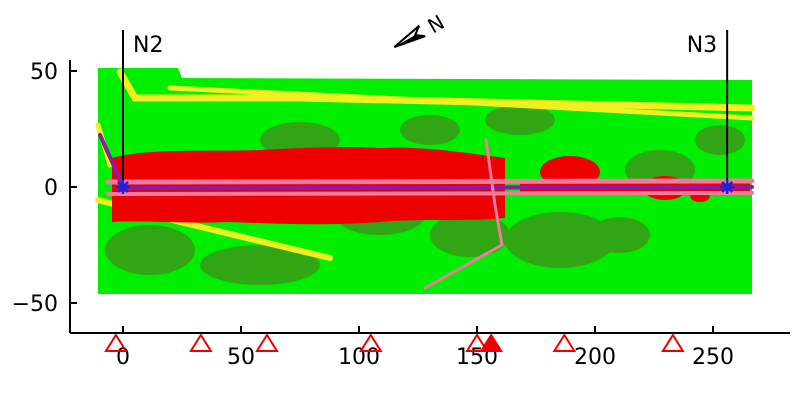 Image resolution: width=800 pixels, height=405 pixels. I want to click on road-north, so click(436, 90).